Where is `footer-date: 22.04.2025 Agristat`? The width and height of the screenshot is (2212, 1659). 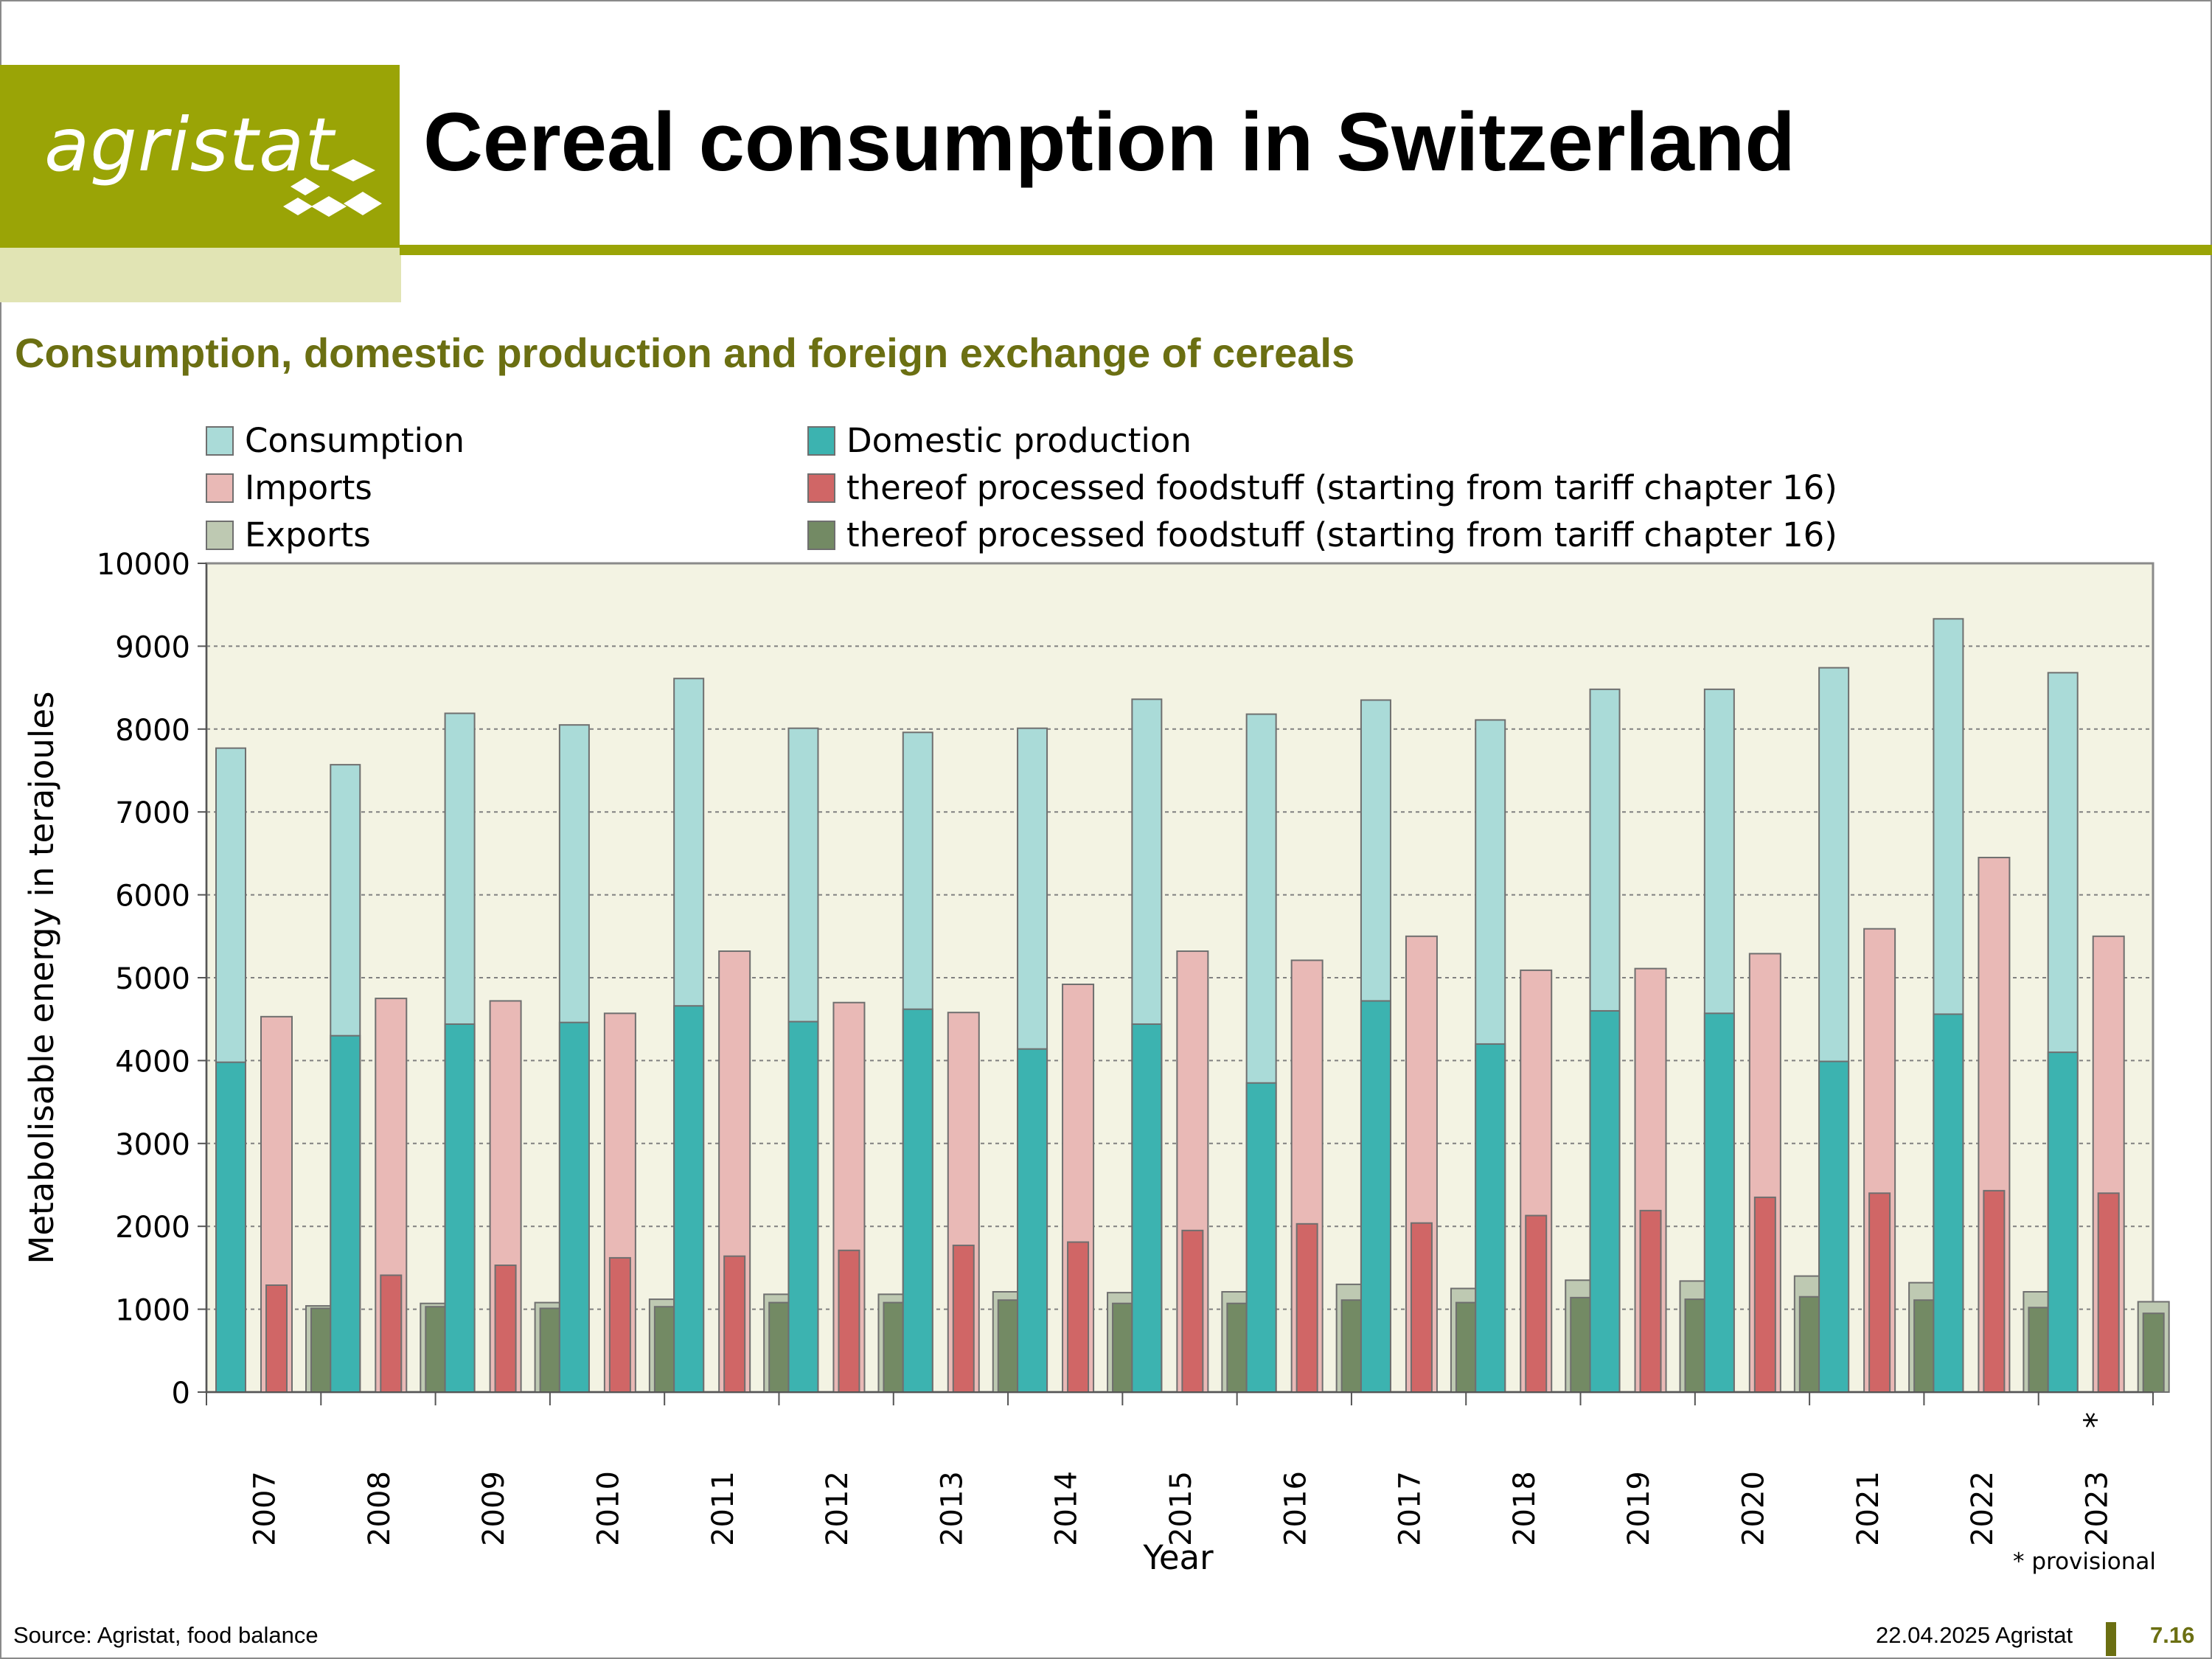 footer-date: 22.04.2025 Agristat is located at coordinates (1974, 1635).